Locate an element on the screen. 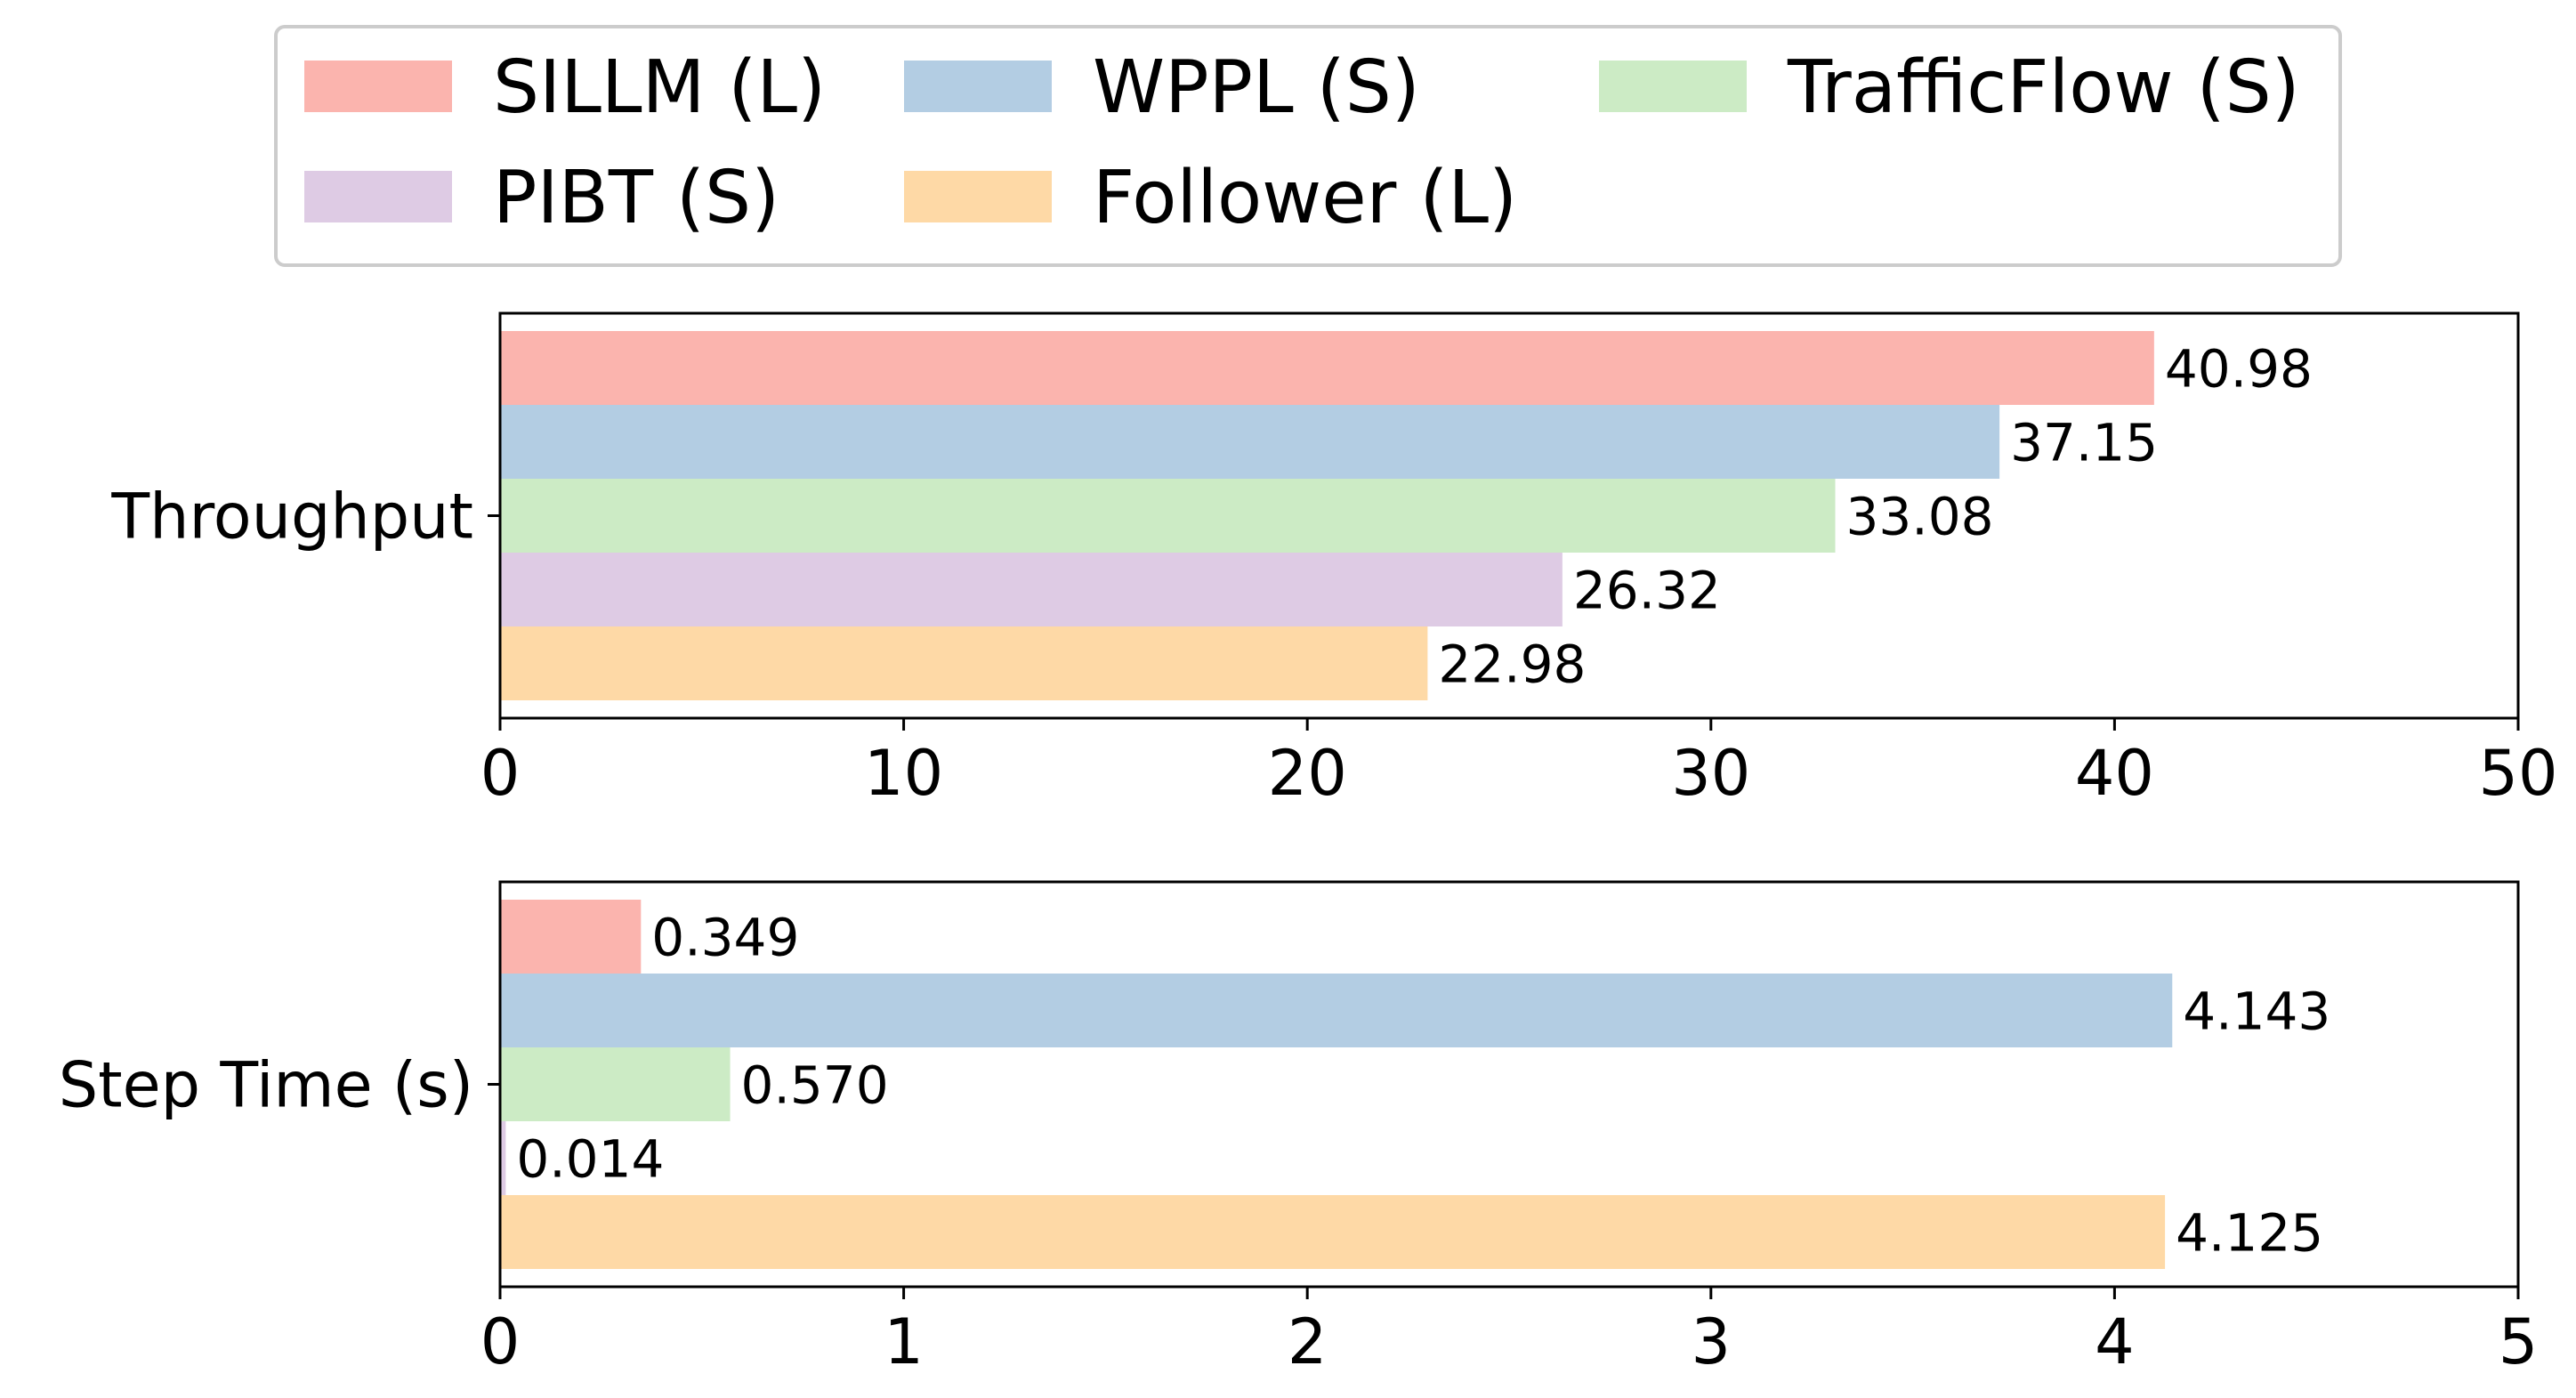  category-label: Step Time (s) is located at coordinates (266, 1085).